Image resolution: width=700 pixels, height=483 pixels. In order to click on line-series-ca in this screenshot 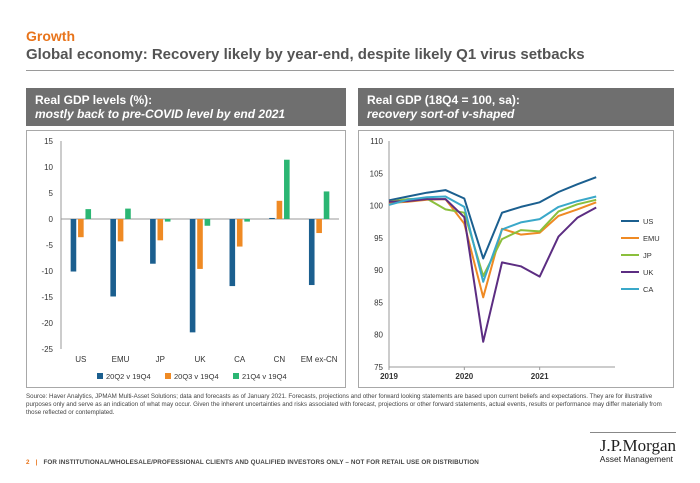, I will do `click(492, 239)`.